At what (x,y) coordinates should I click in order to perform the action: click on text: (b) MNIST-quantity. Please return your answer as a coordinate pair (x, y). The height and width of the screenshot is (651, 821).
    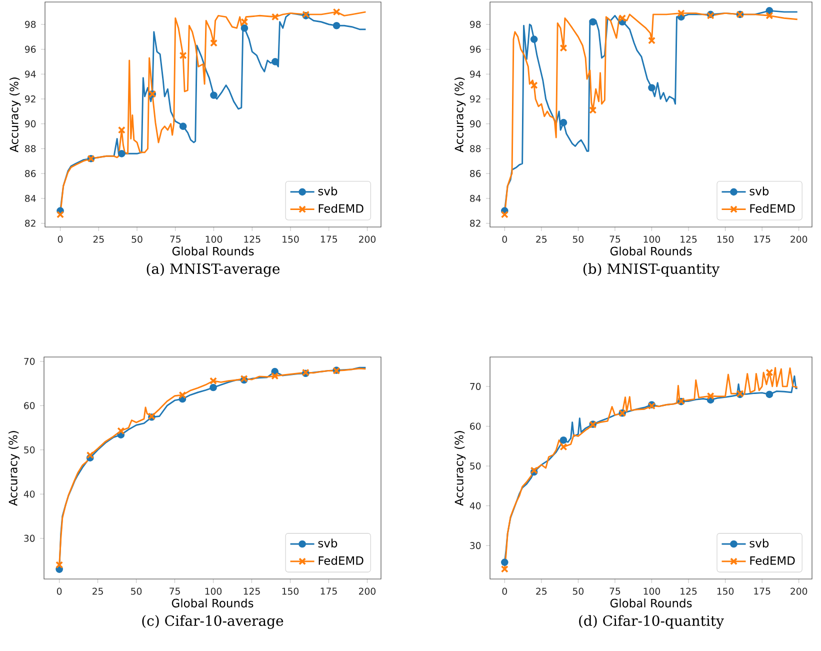
    Looking at the image, I should click on (651, 270).